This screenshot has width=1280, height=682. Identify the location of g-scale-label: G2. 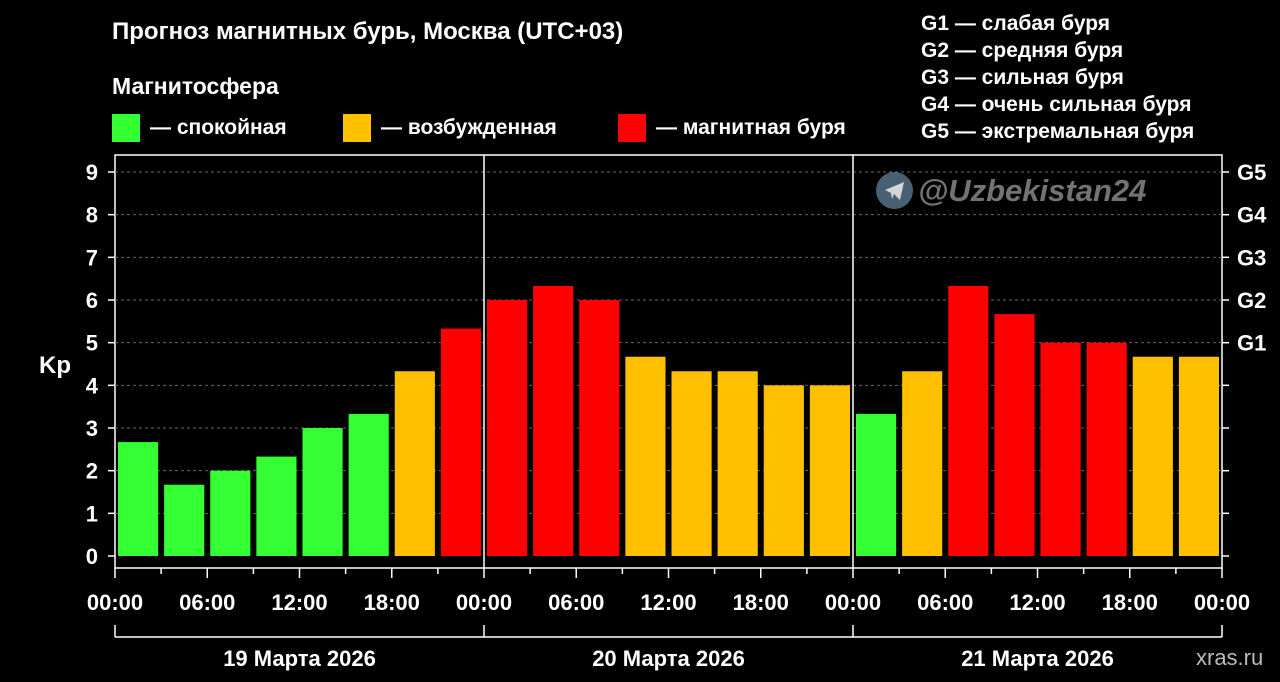
(1251, 300).